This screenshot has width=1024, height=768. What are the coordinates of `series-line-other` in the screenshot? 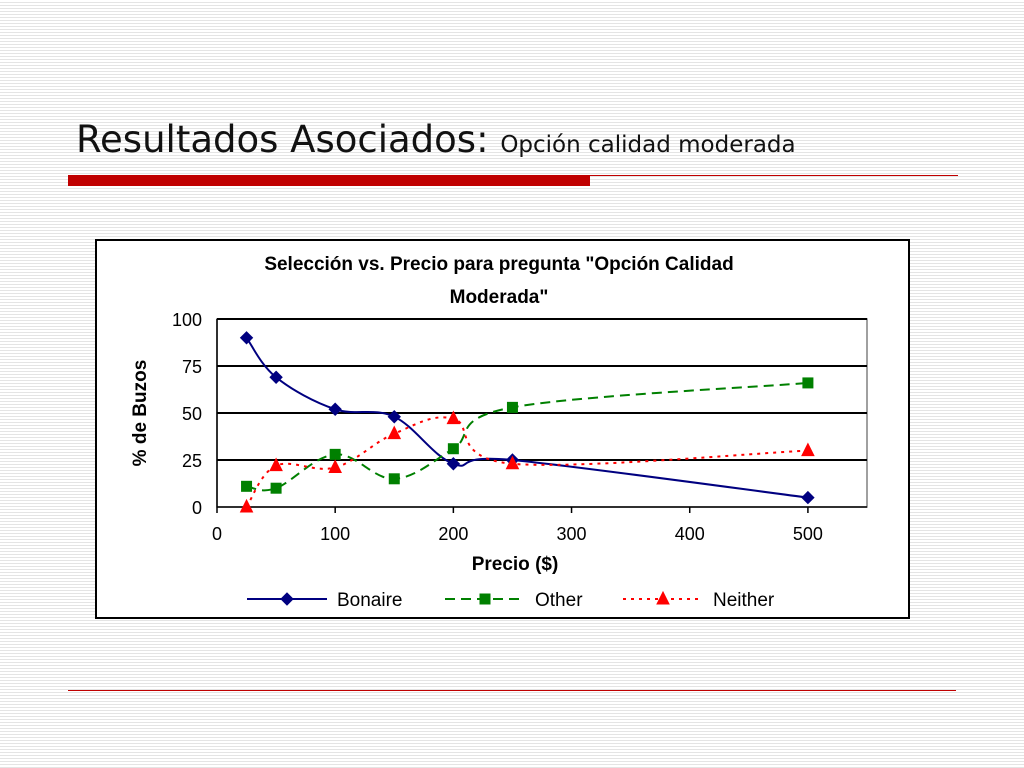 It's located at (527, 436).